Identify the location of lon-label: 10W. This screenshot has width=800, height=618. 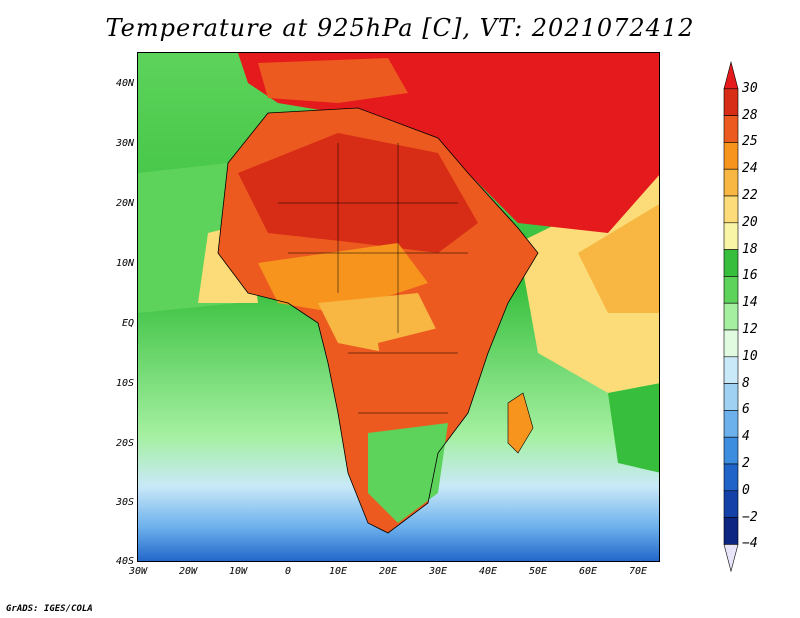
(238, 571).